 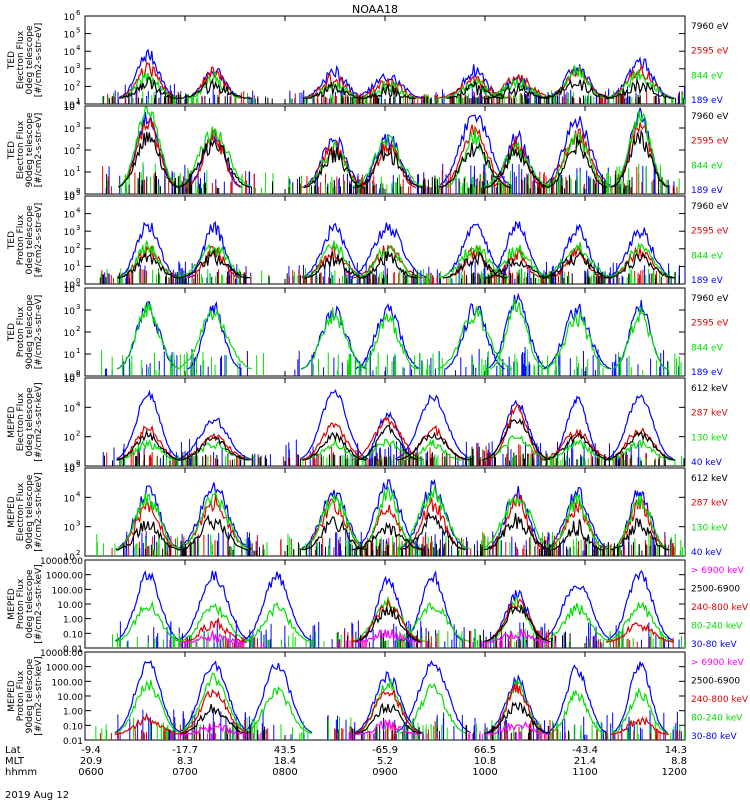 What do you see at coordinates (39, 240) in the screenshot?
I see `y-axis-label: [#/cm2-s-str-eV]` at bounding box center [39, 240].